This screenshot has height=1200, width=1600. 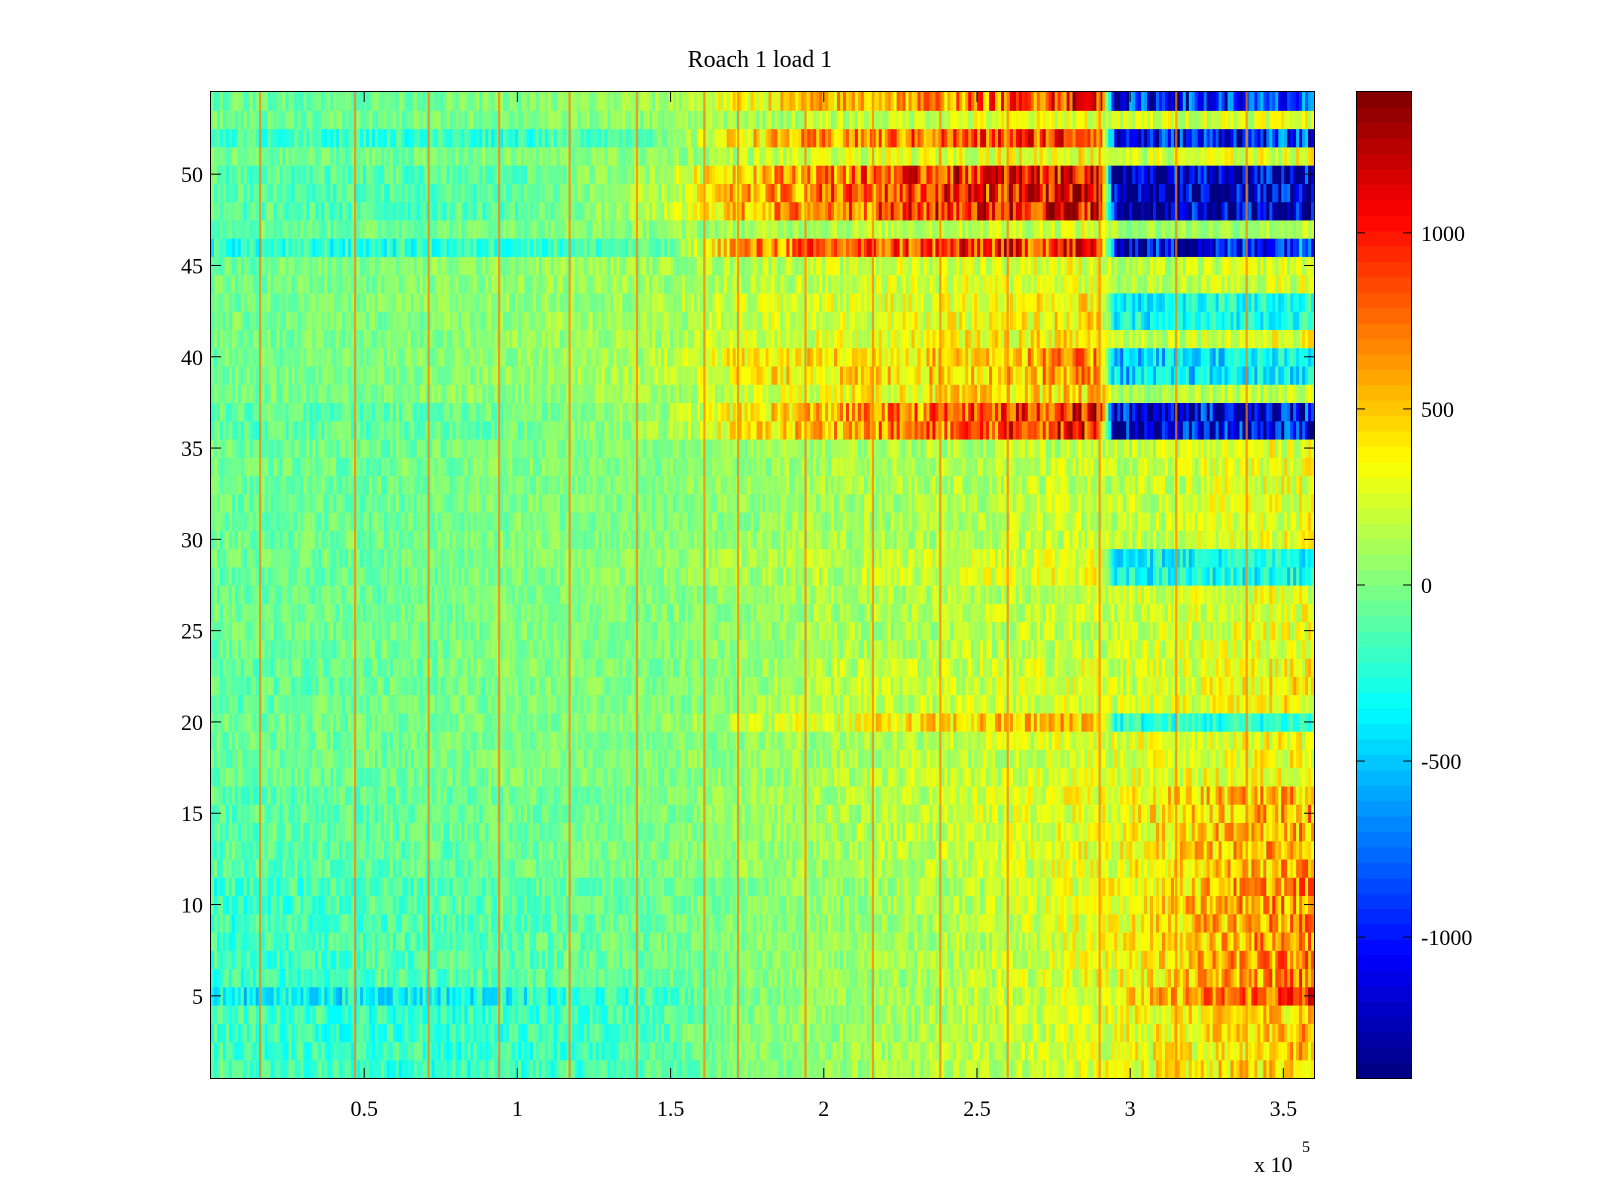 What do you see at coordinates (760, 60) in the screenshot?
I see `chart-title: Roach 1 load 1` at bounding box center [760, 60].